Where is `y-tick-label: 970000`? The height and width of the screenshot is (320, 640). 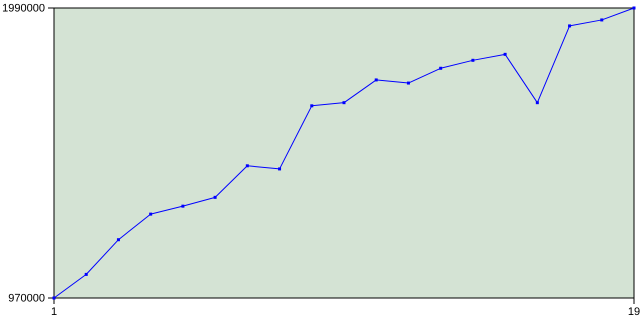 y-tick-label: 970000 is located at coordinates (26, 298).